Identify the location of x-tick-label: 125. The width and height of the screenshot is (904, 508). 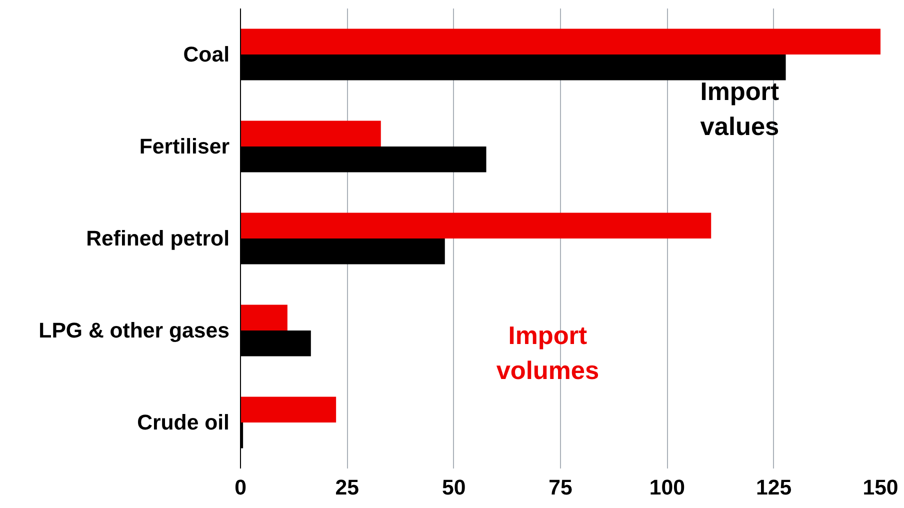
(774, 488).